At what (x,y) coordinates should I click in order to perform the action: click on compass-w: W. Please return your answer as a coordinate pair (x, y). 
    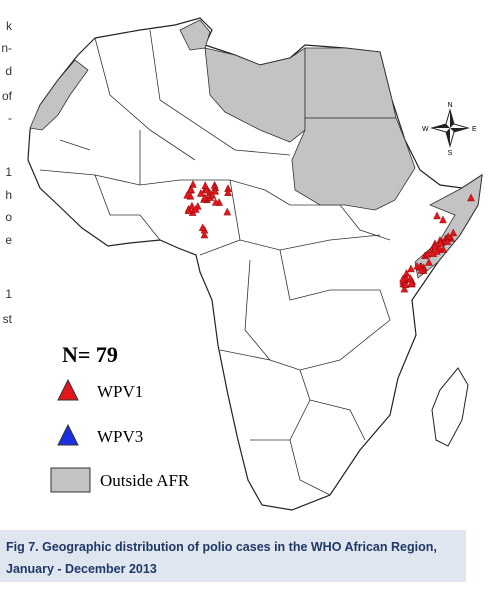
    Looking at the image, I should click on (425, 129).